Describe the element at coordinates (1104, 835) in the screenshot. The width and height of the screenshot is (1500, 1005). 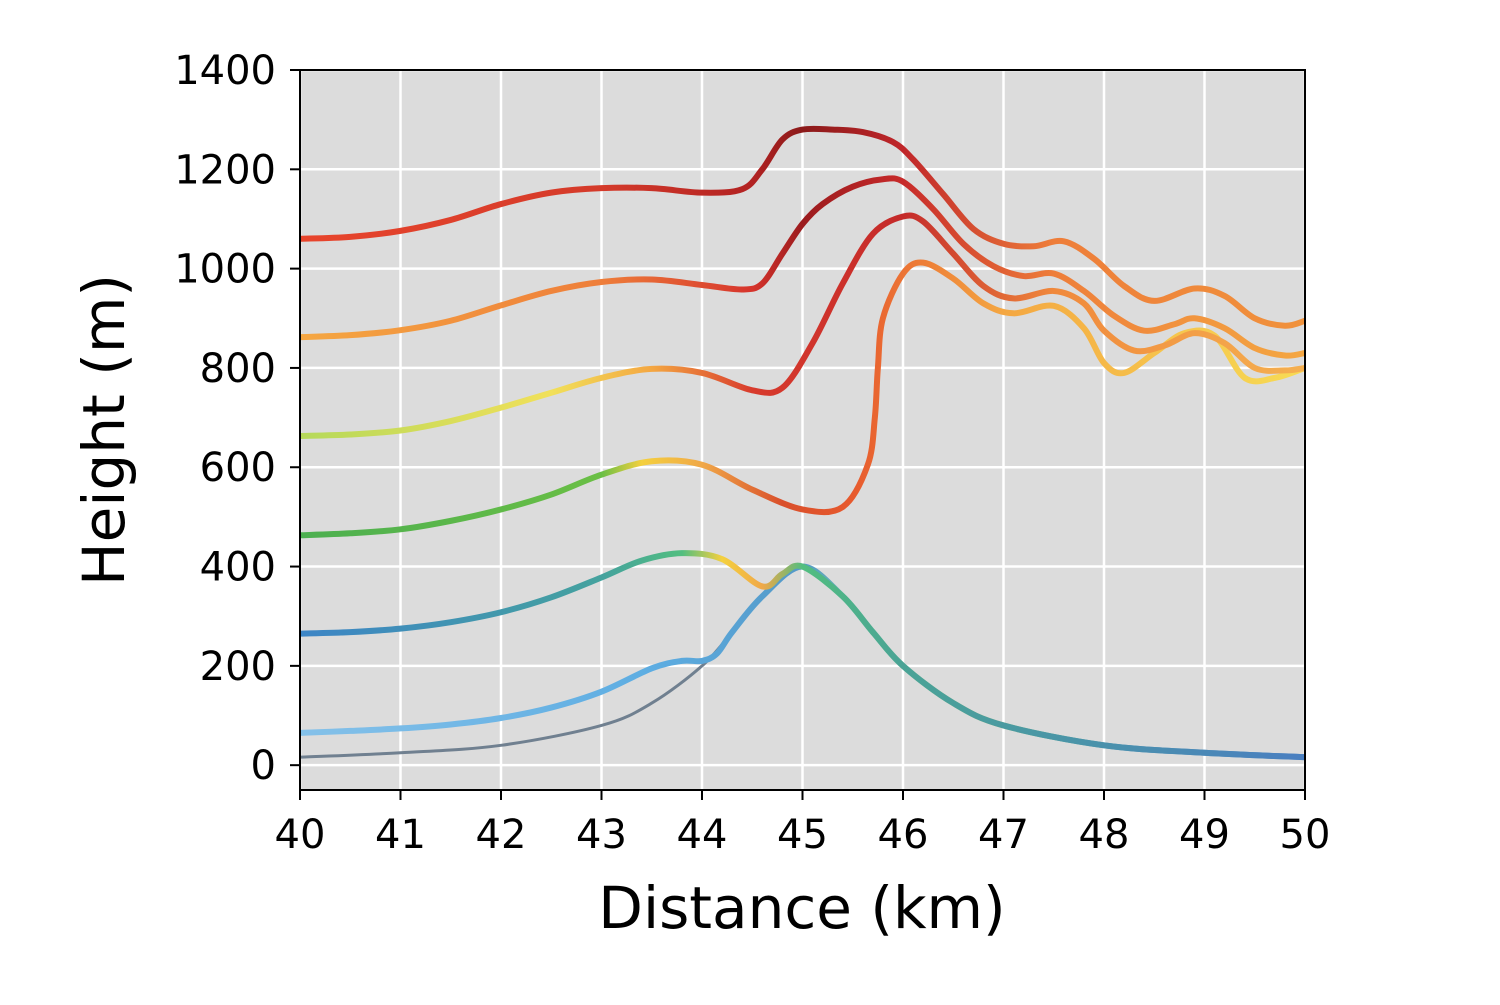
I see `x-tick-label: 48` at that location.